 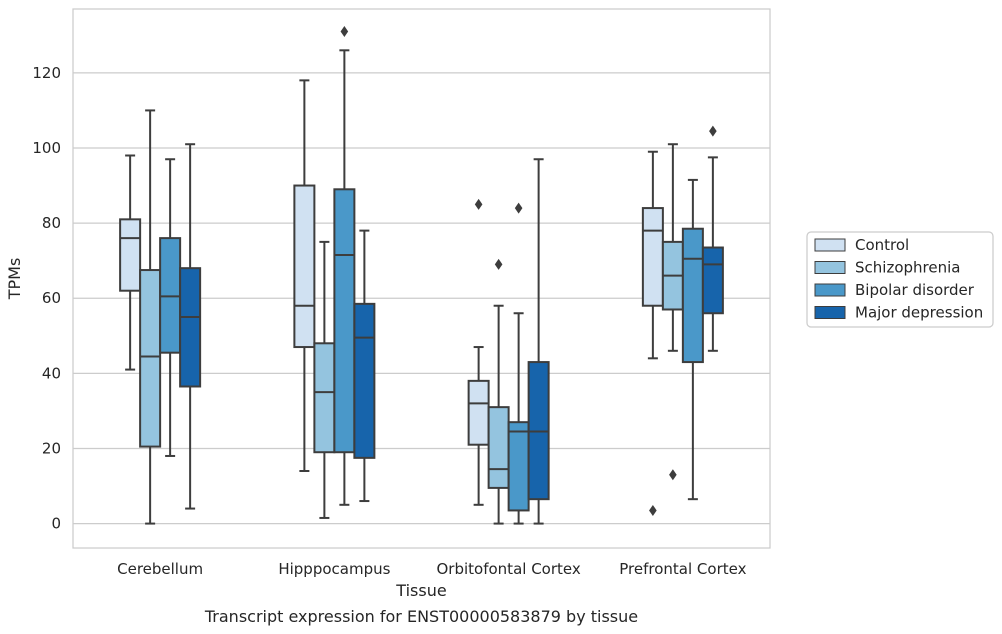 I want to click on legend-frame, so click(x=900, y=279).